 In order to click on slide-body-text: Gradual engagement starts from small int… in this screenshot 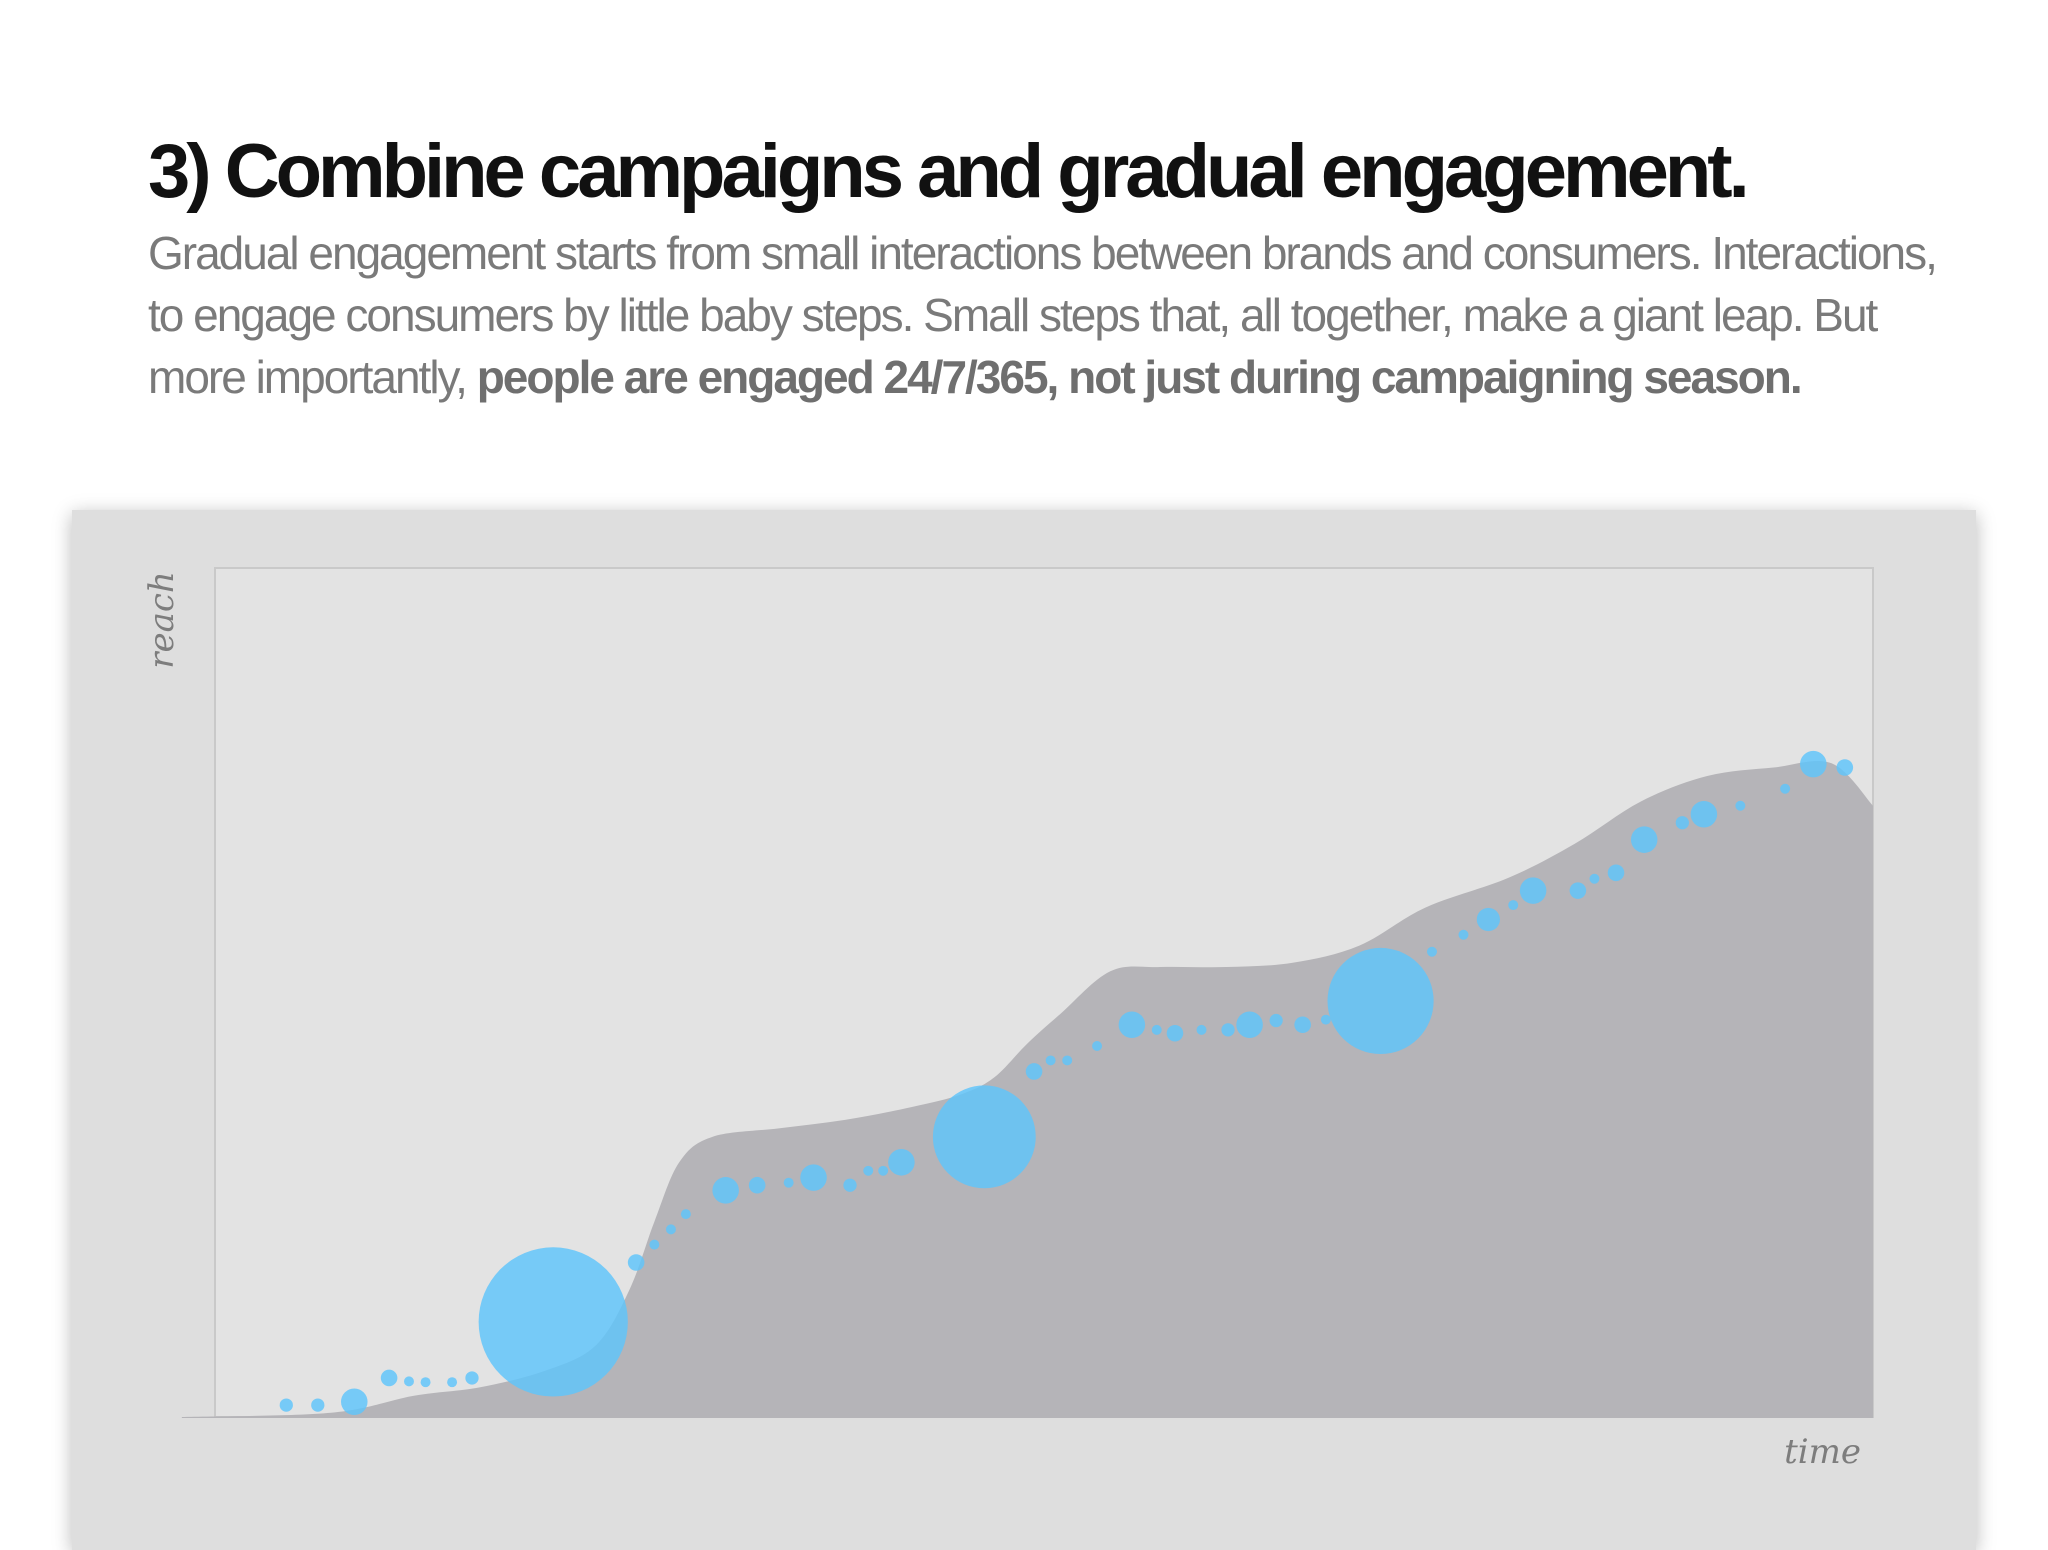, I will do `click(1043, 315)`.